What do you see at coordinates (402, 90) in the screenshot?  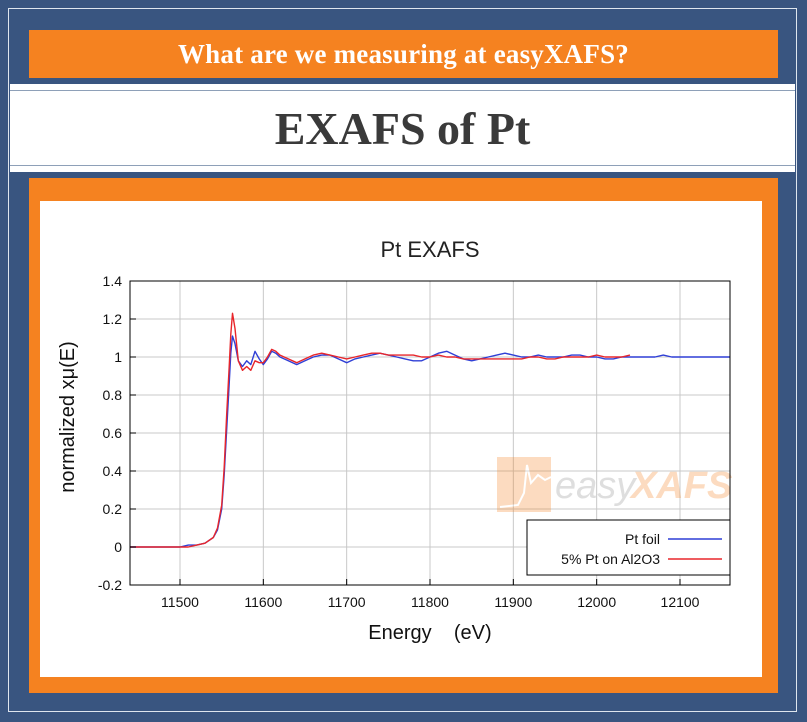 I see `title-divider-top` at bounding box center [402, 90].